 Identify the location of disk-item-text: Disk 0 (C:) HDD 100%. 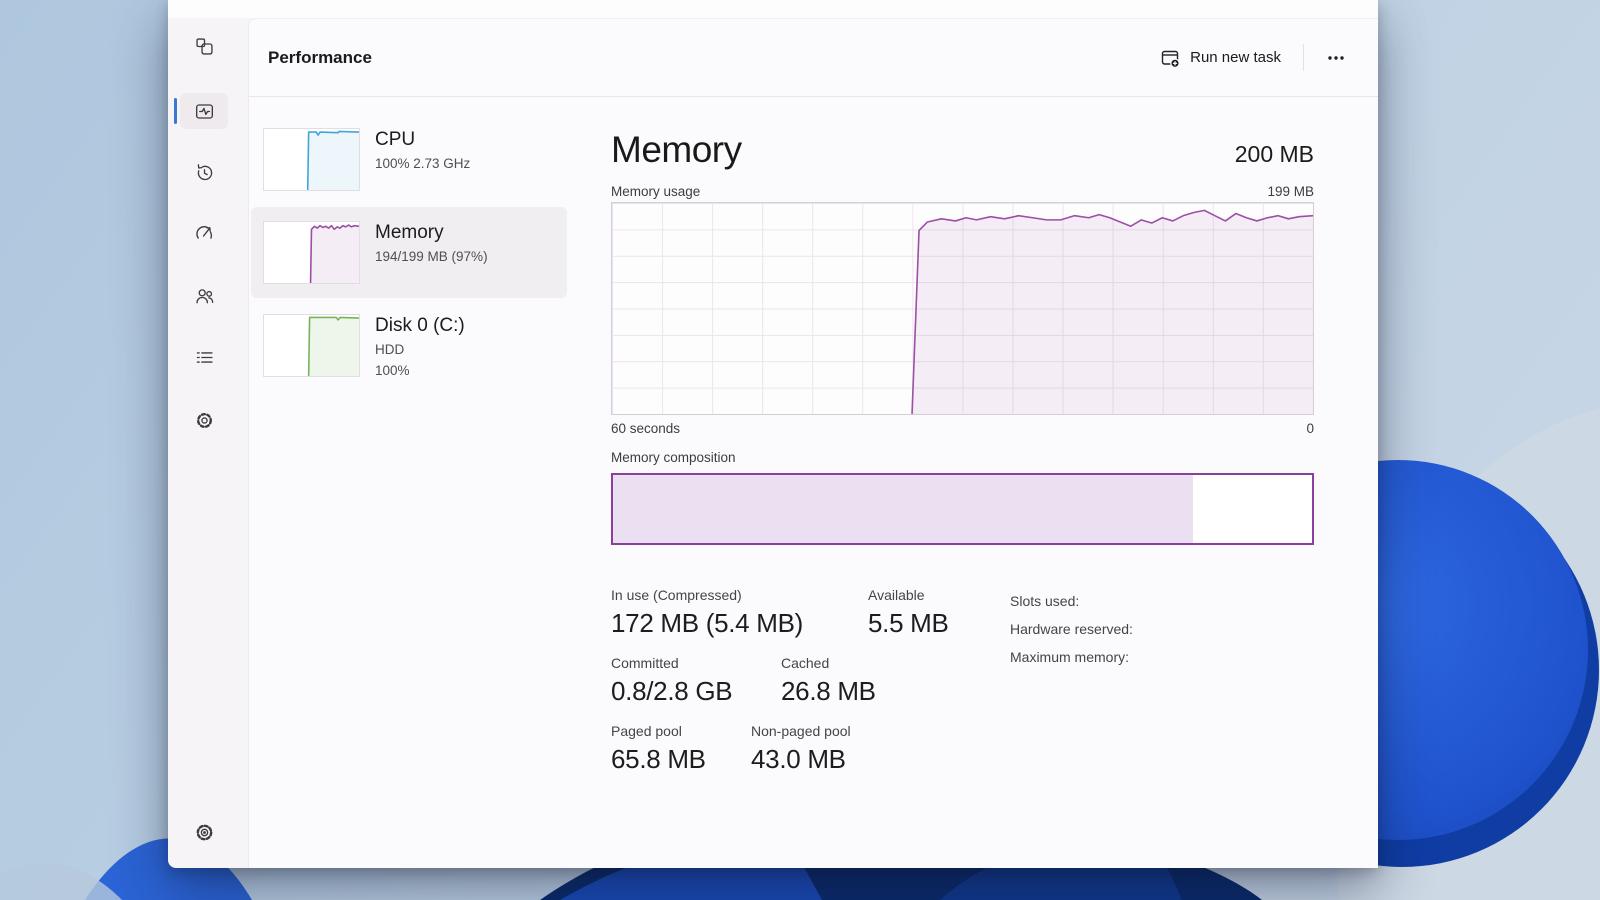
(420, 347).